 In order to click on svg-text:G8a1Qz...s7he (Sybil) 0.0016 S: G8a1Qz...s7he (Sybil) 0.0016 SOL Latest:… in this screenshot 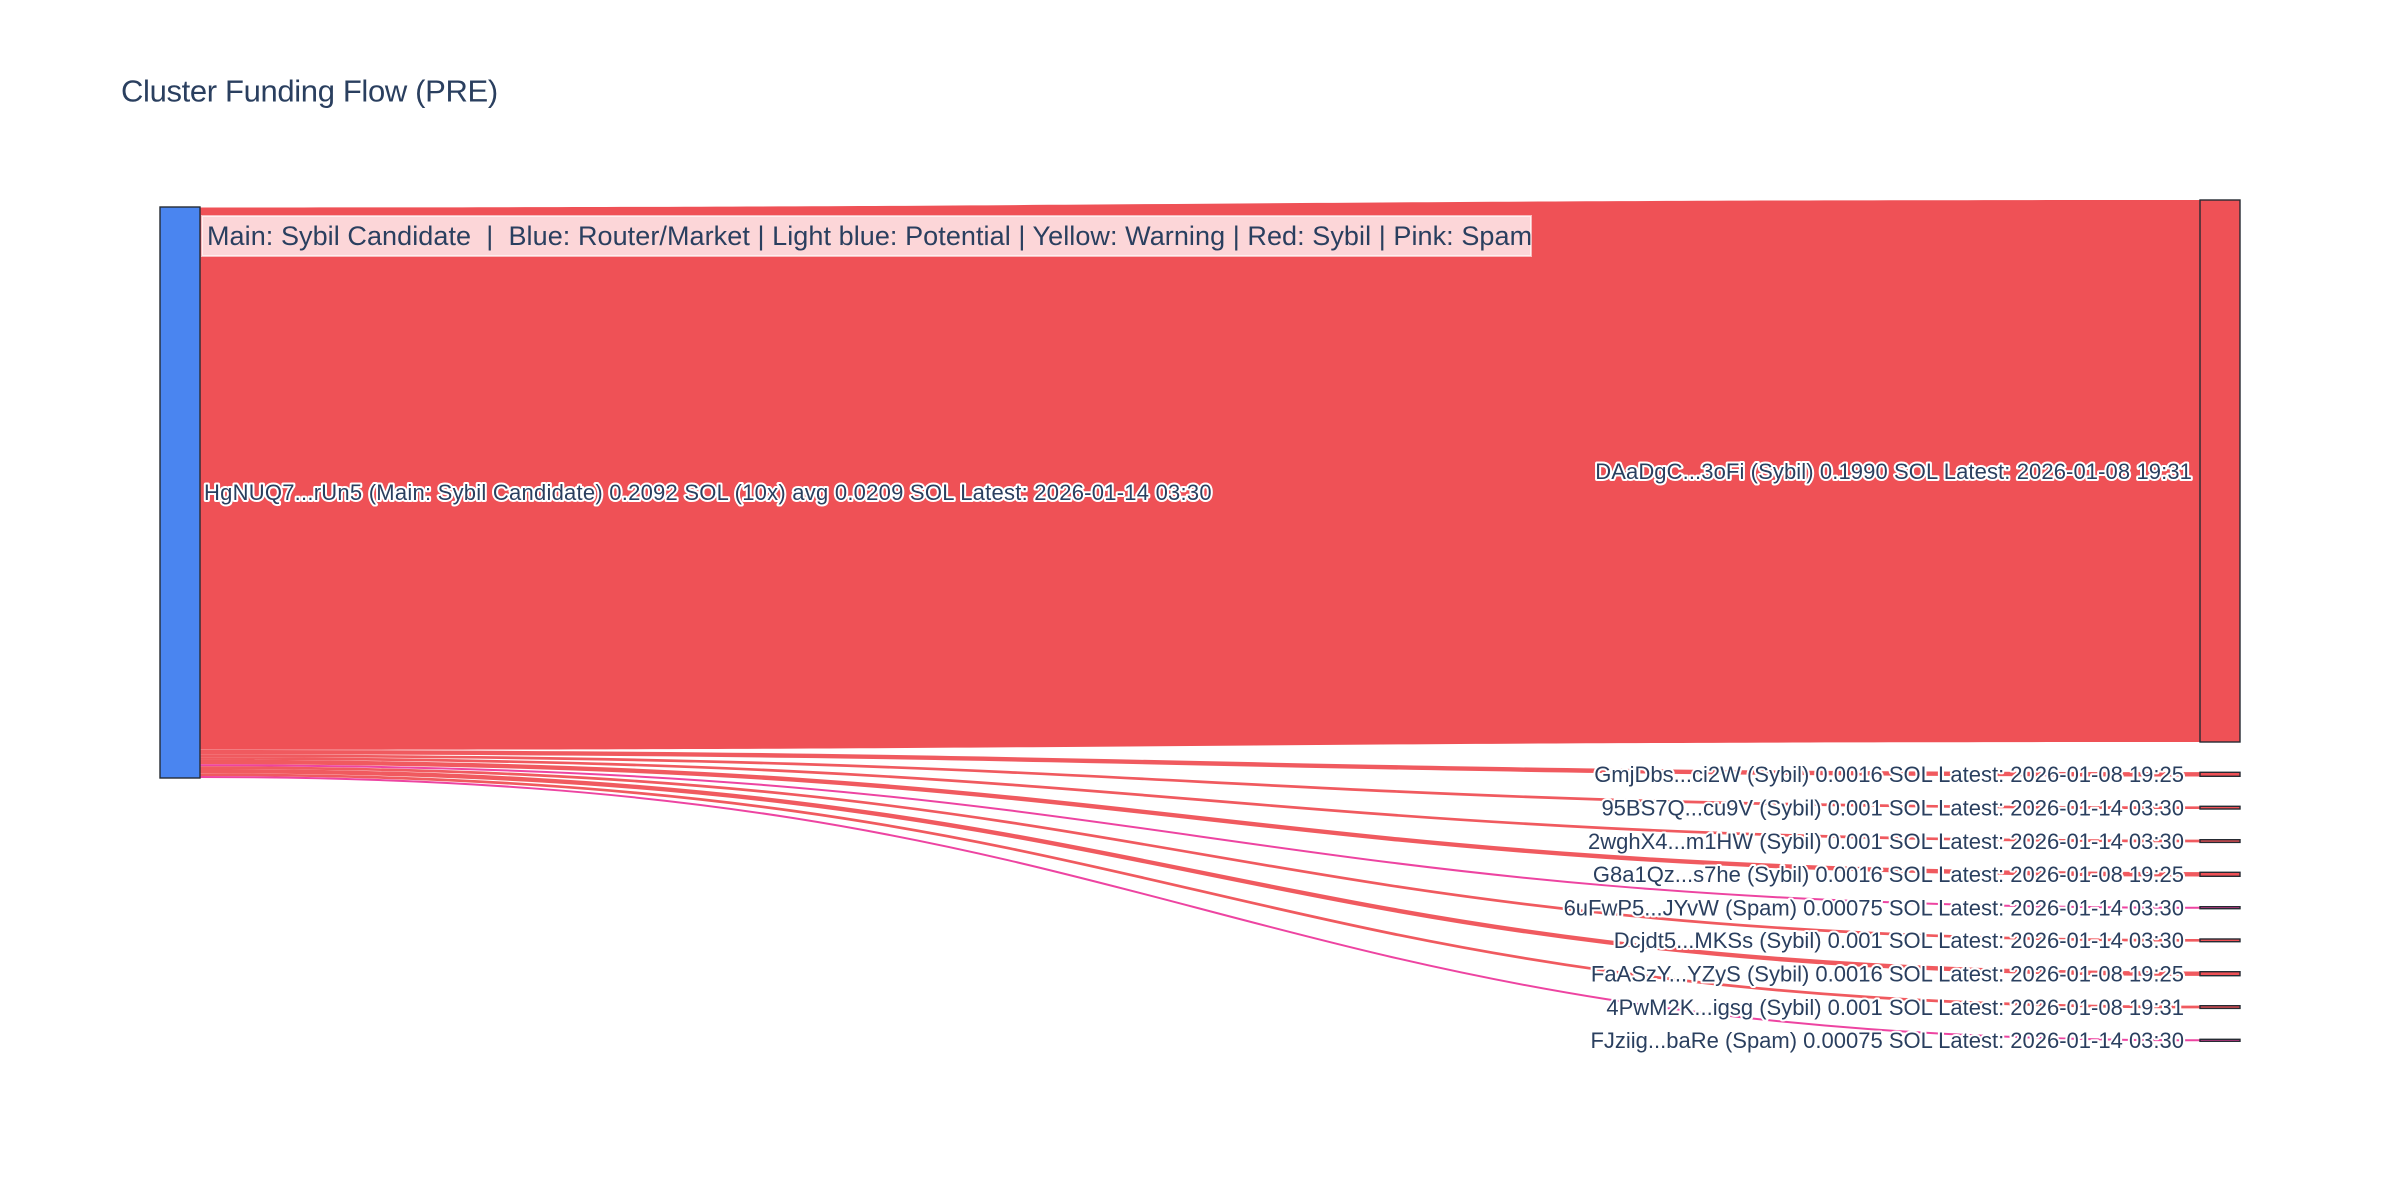, I will do `click(1888, 874)`.